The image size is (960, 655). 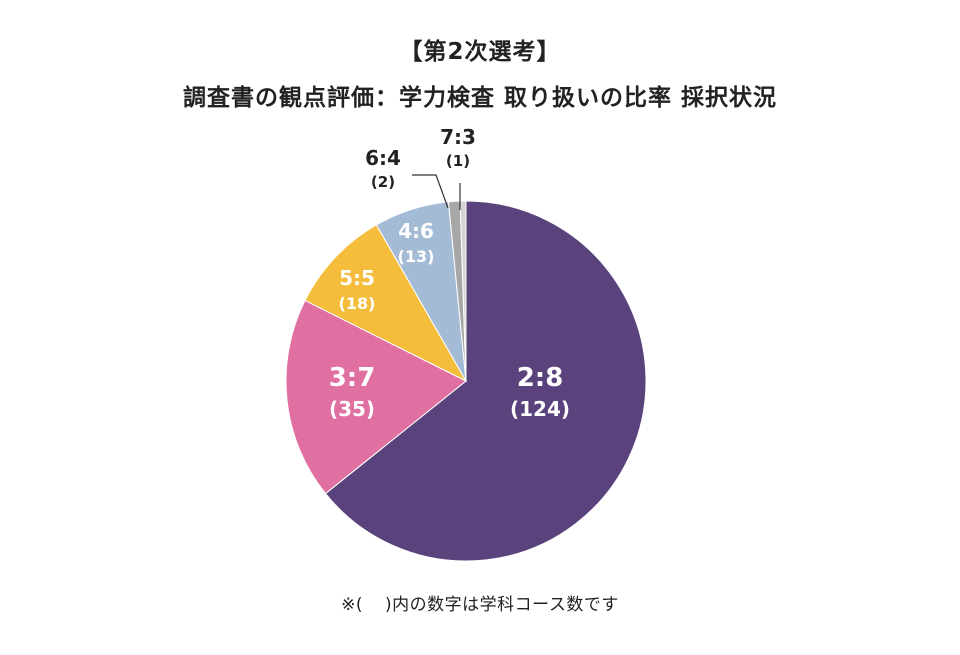 I want to click on slice-label-7-3: 7:3, so click(x=458, y=137).